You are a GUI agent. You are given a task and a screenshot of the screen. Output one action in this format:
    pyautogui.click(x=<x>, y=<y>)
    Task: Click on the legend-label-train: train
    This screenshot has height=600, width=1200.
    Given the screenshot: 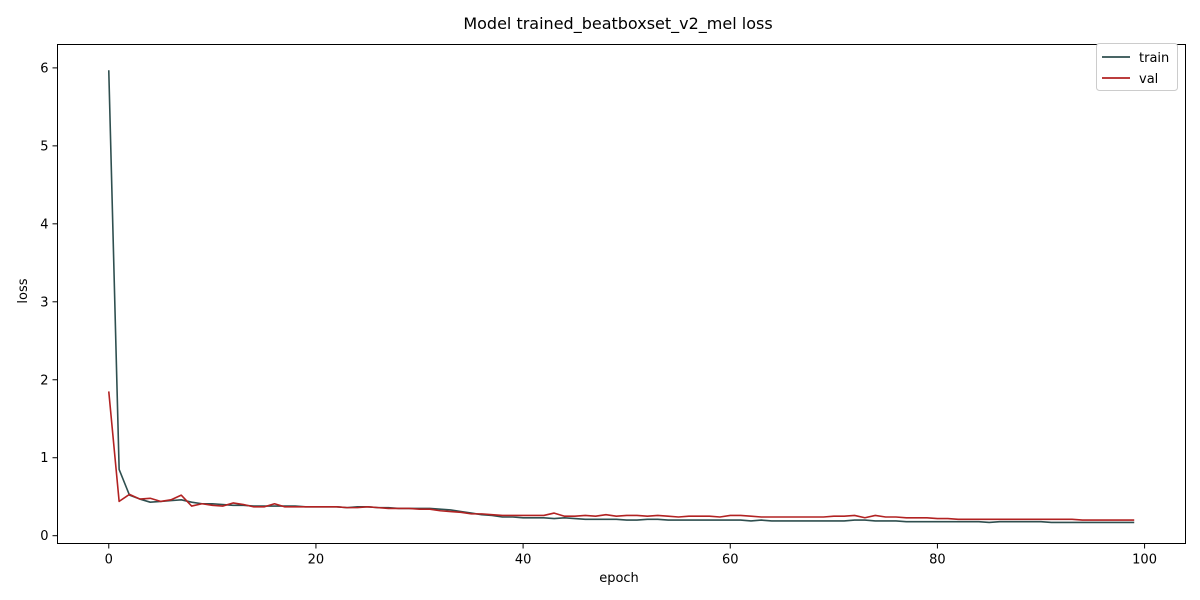 What is the action you would take?
    pyautogui.click(x=1154, y=58)
    